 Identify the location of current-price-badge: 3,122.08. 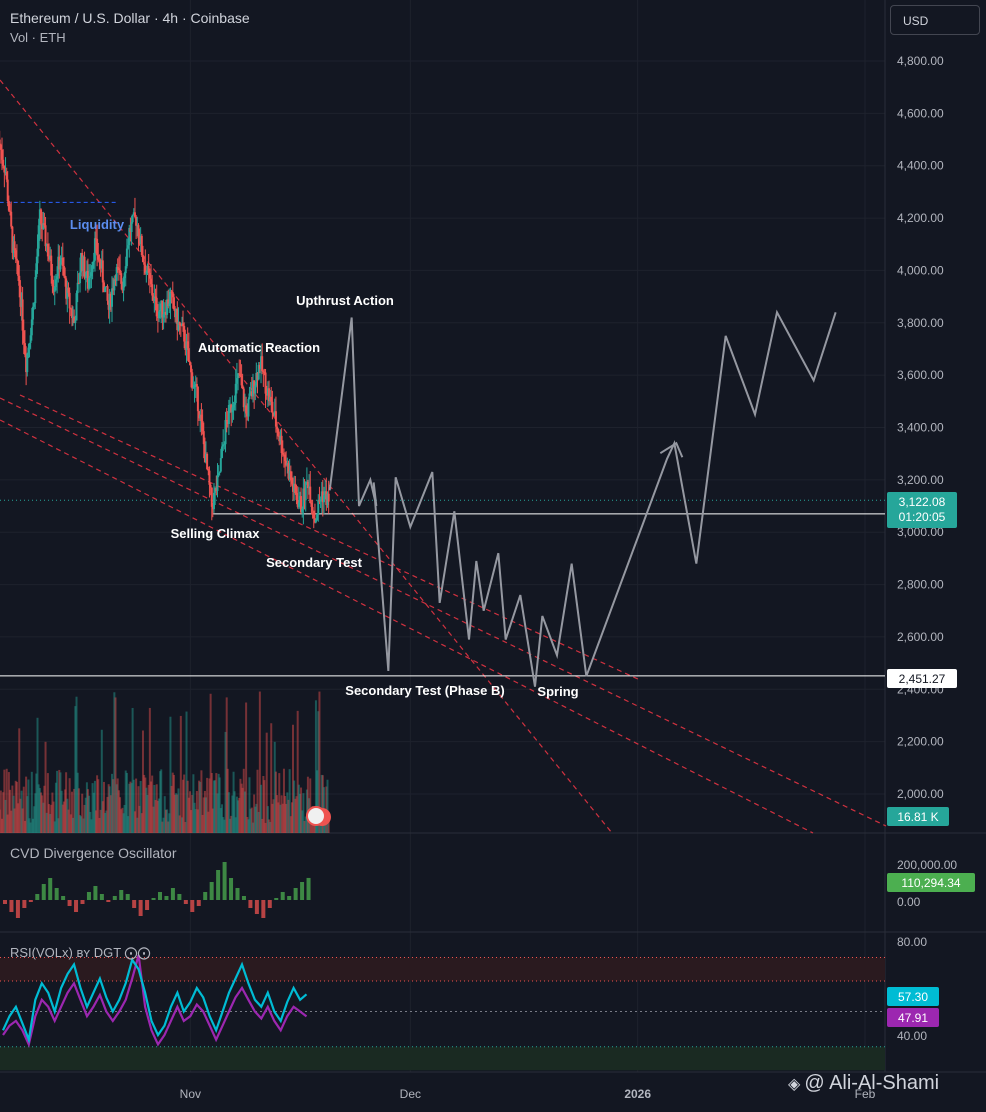
(922, 502).